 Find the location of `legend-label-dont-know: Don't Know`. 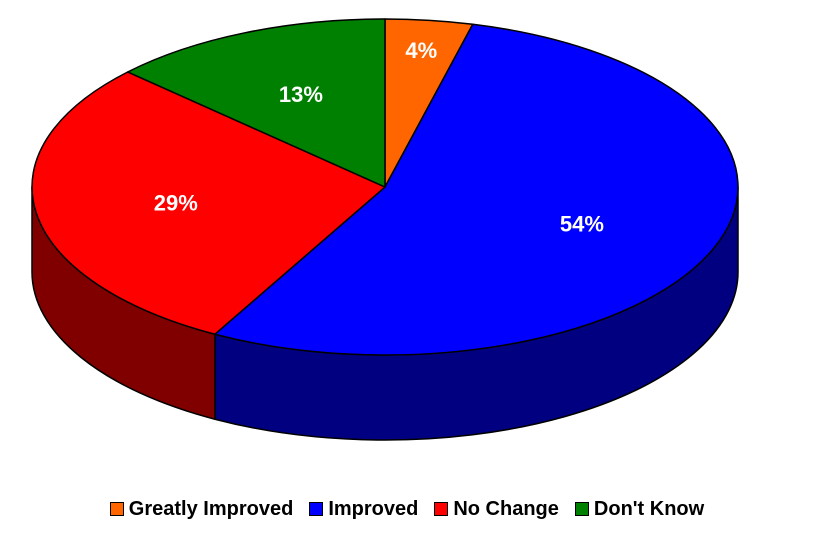

legend-label-dont-know: Don't Know is located at coordinates (649, 508).